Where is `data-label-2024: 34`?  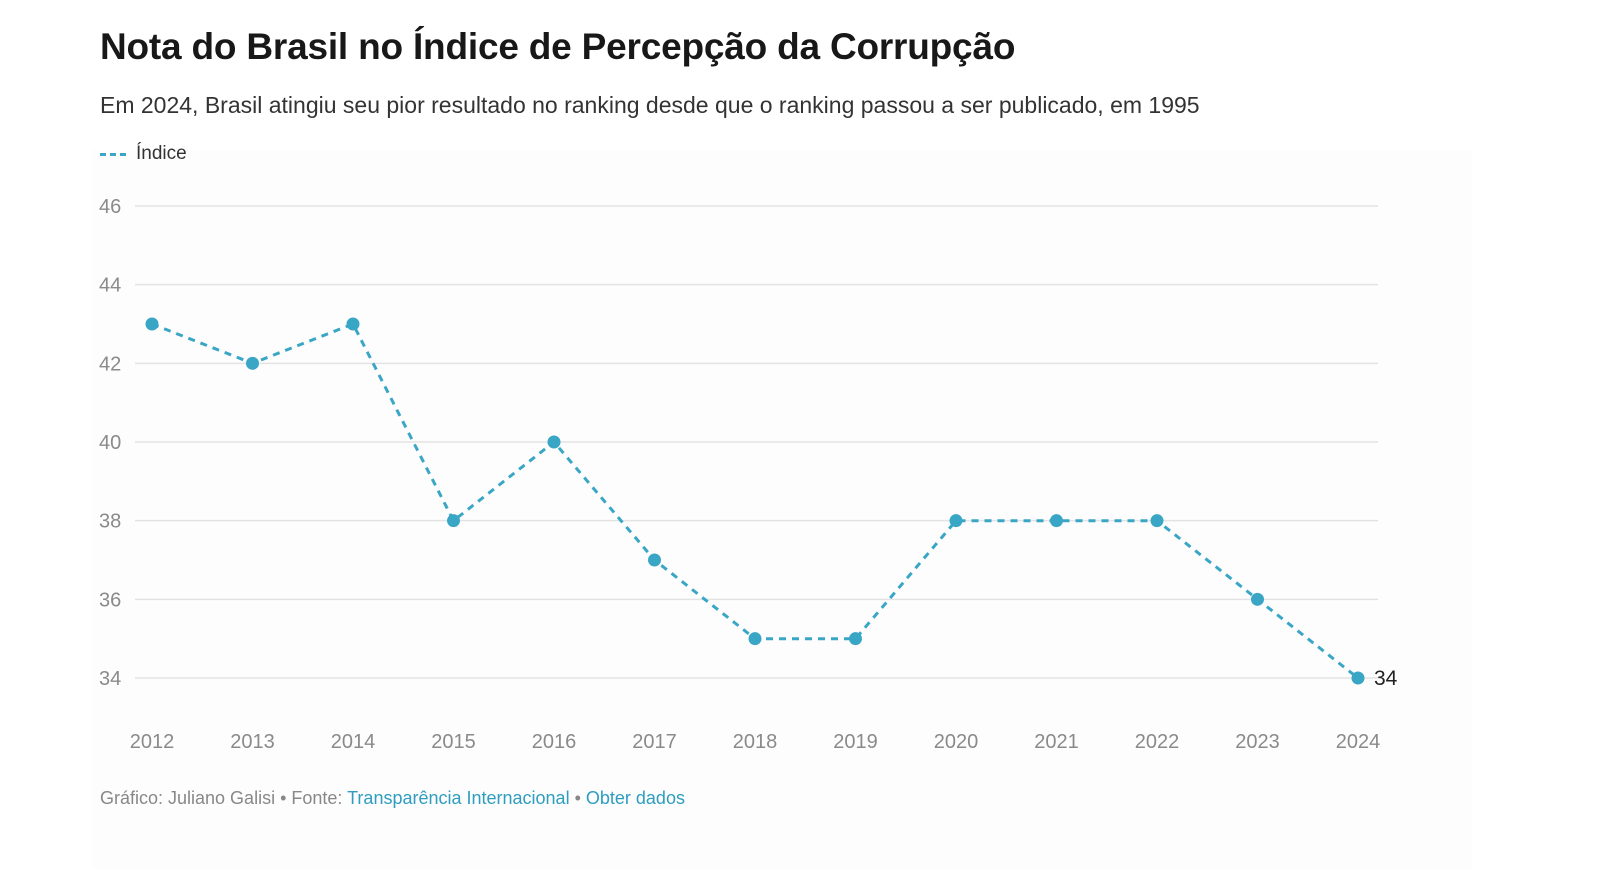 data-label-2024: 34 is located at coordinates (1386, 678).